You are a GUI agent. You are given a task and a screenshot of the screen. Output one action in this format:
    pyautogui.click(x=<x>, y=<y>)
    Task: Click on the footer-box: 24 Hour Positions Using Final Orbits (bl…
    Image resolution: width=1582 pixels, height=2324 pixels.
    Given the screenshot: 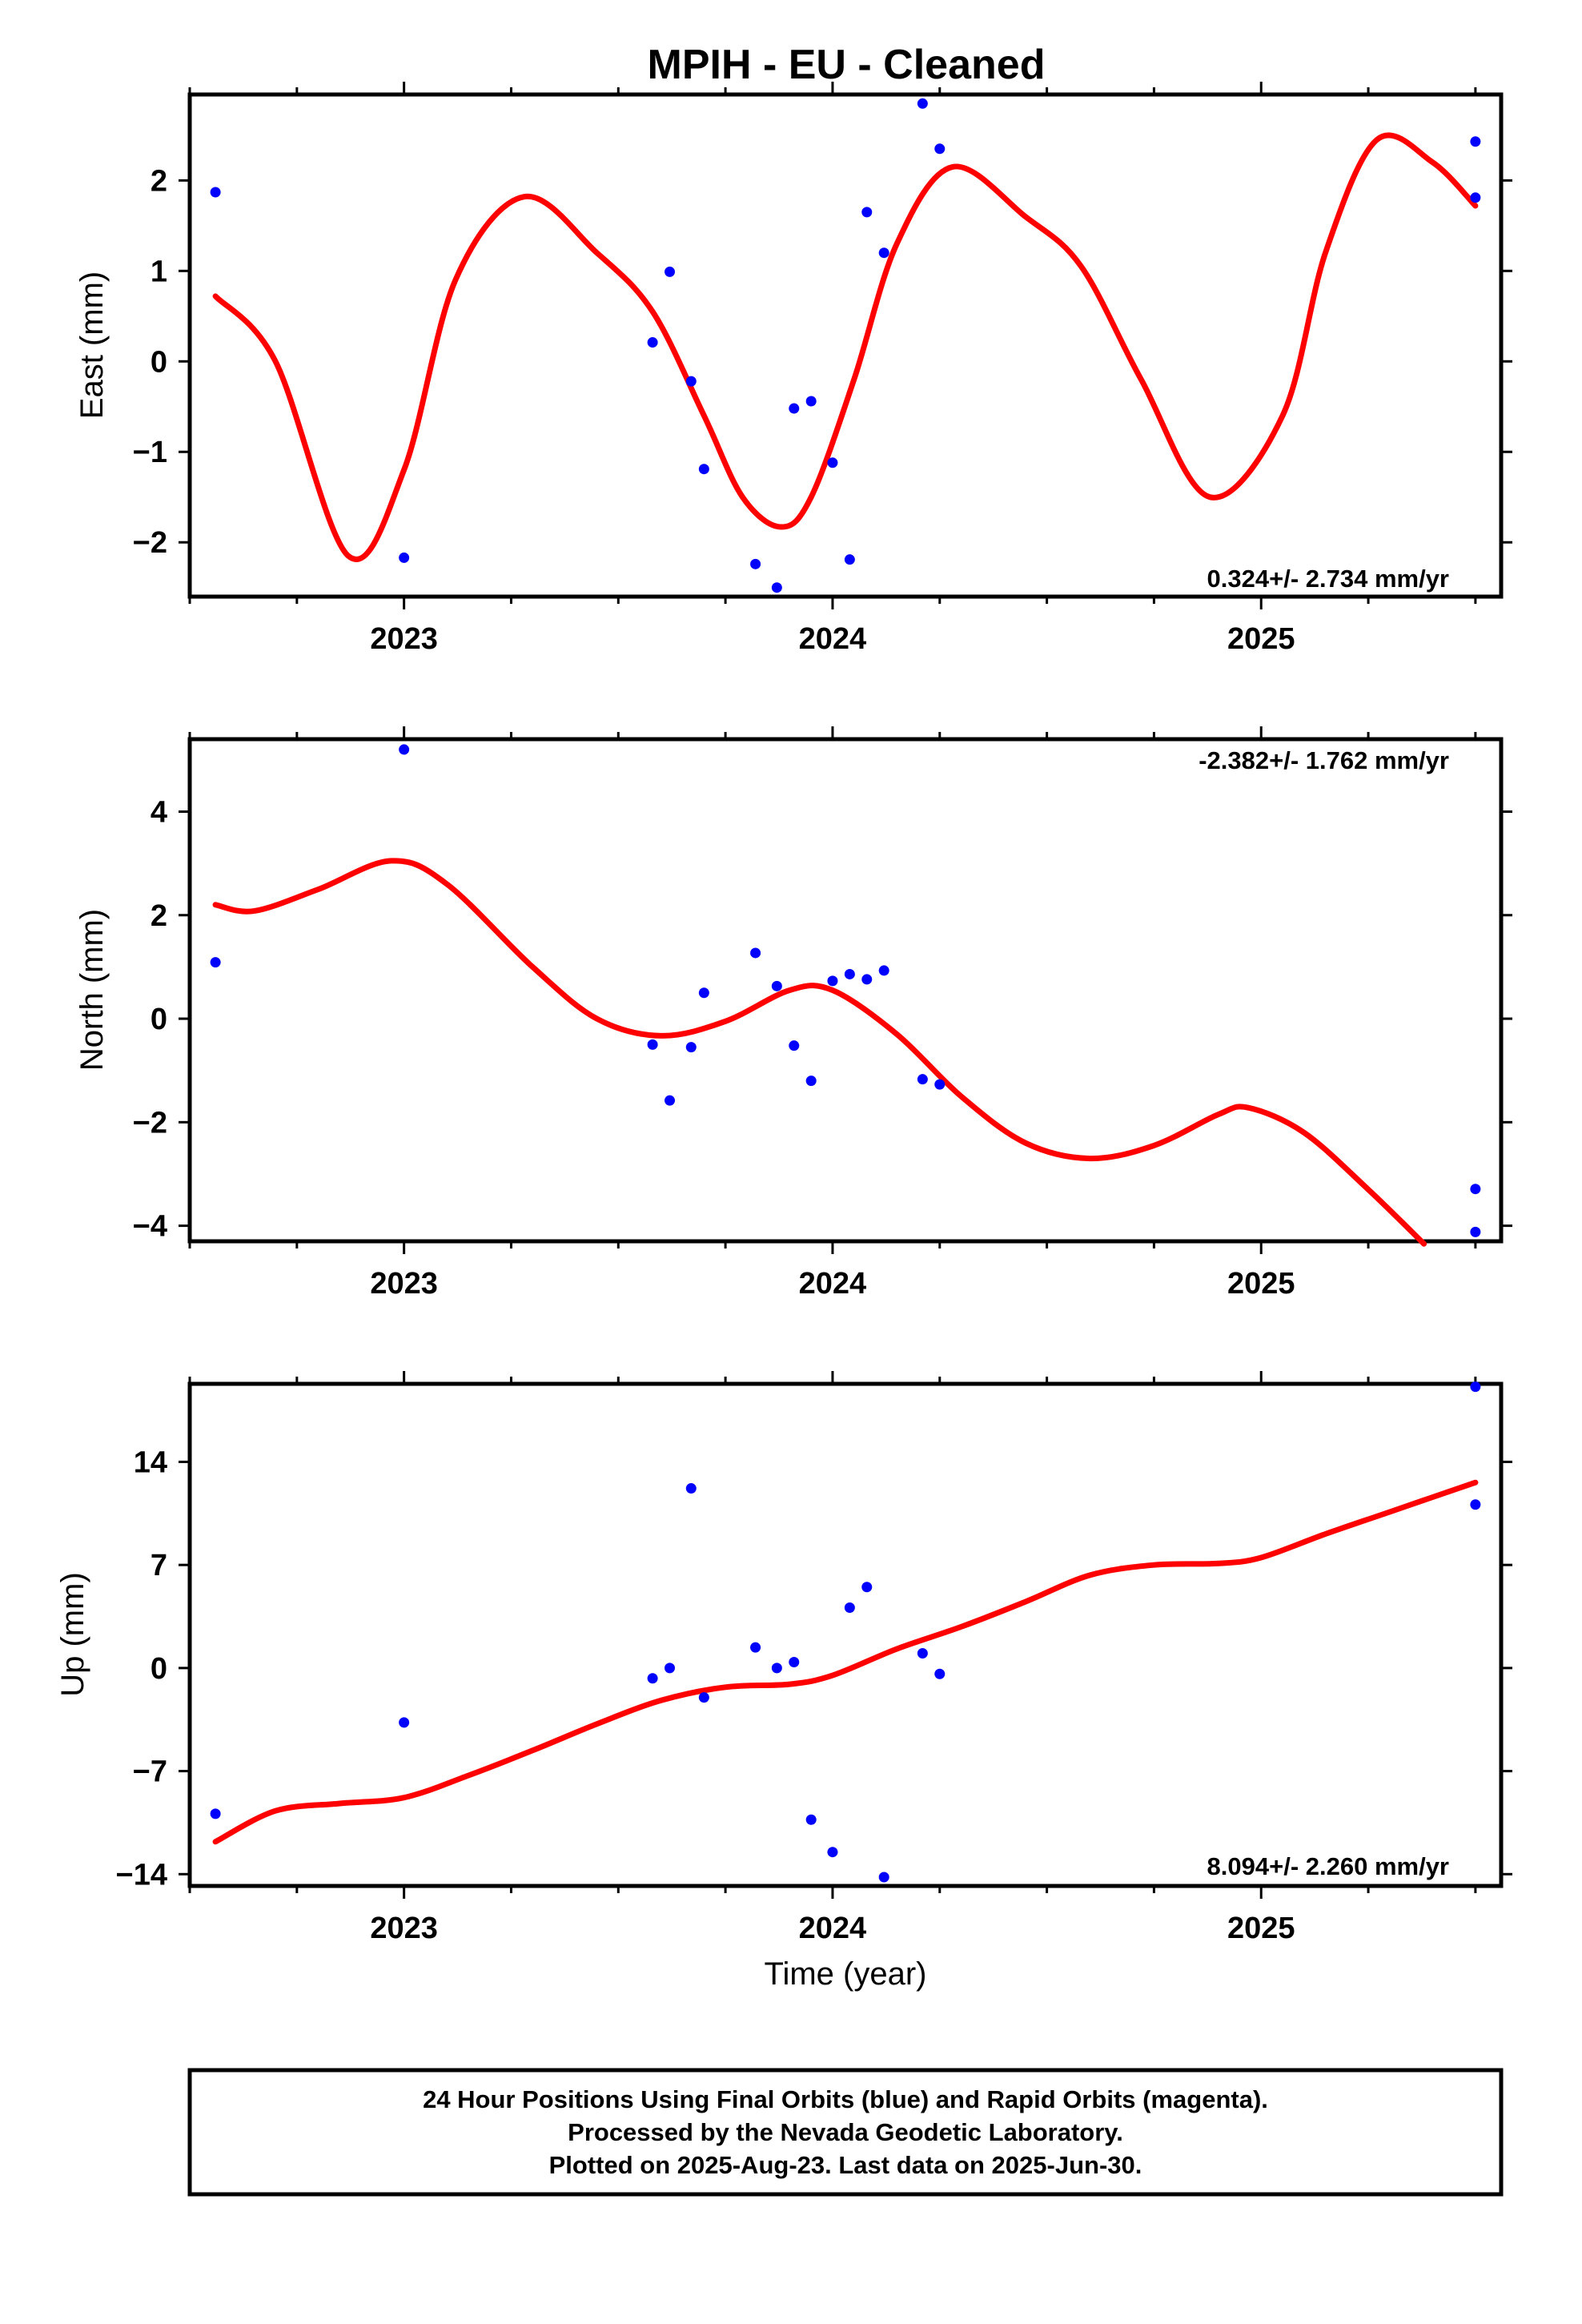 What is the action you would take?
    pyautogui.click(x=846, y=2132)
    